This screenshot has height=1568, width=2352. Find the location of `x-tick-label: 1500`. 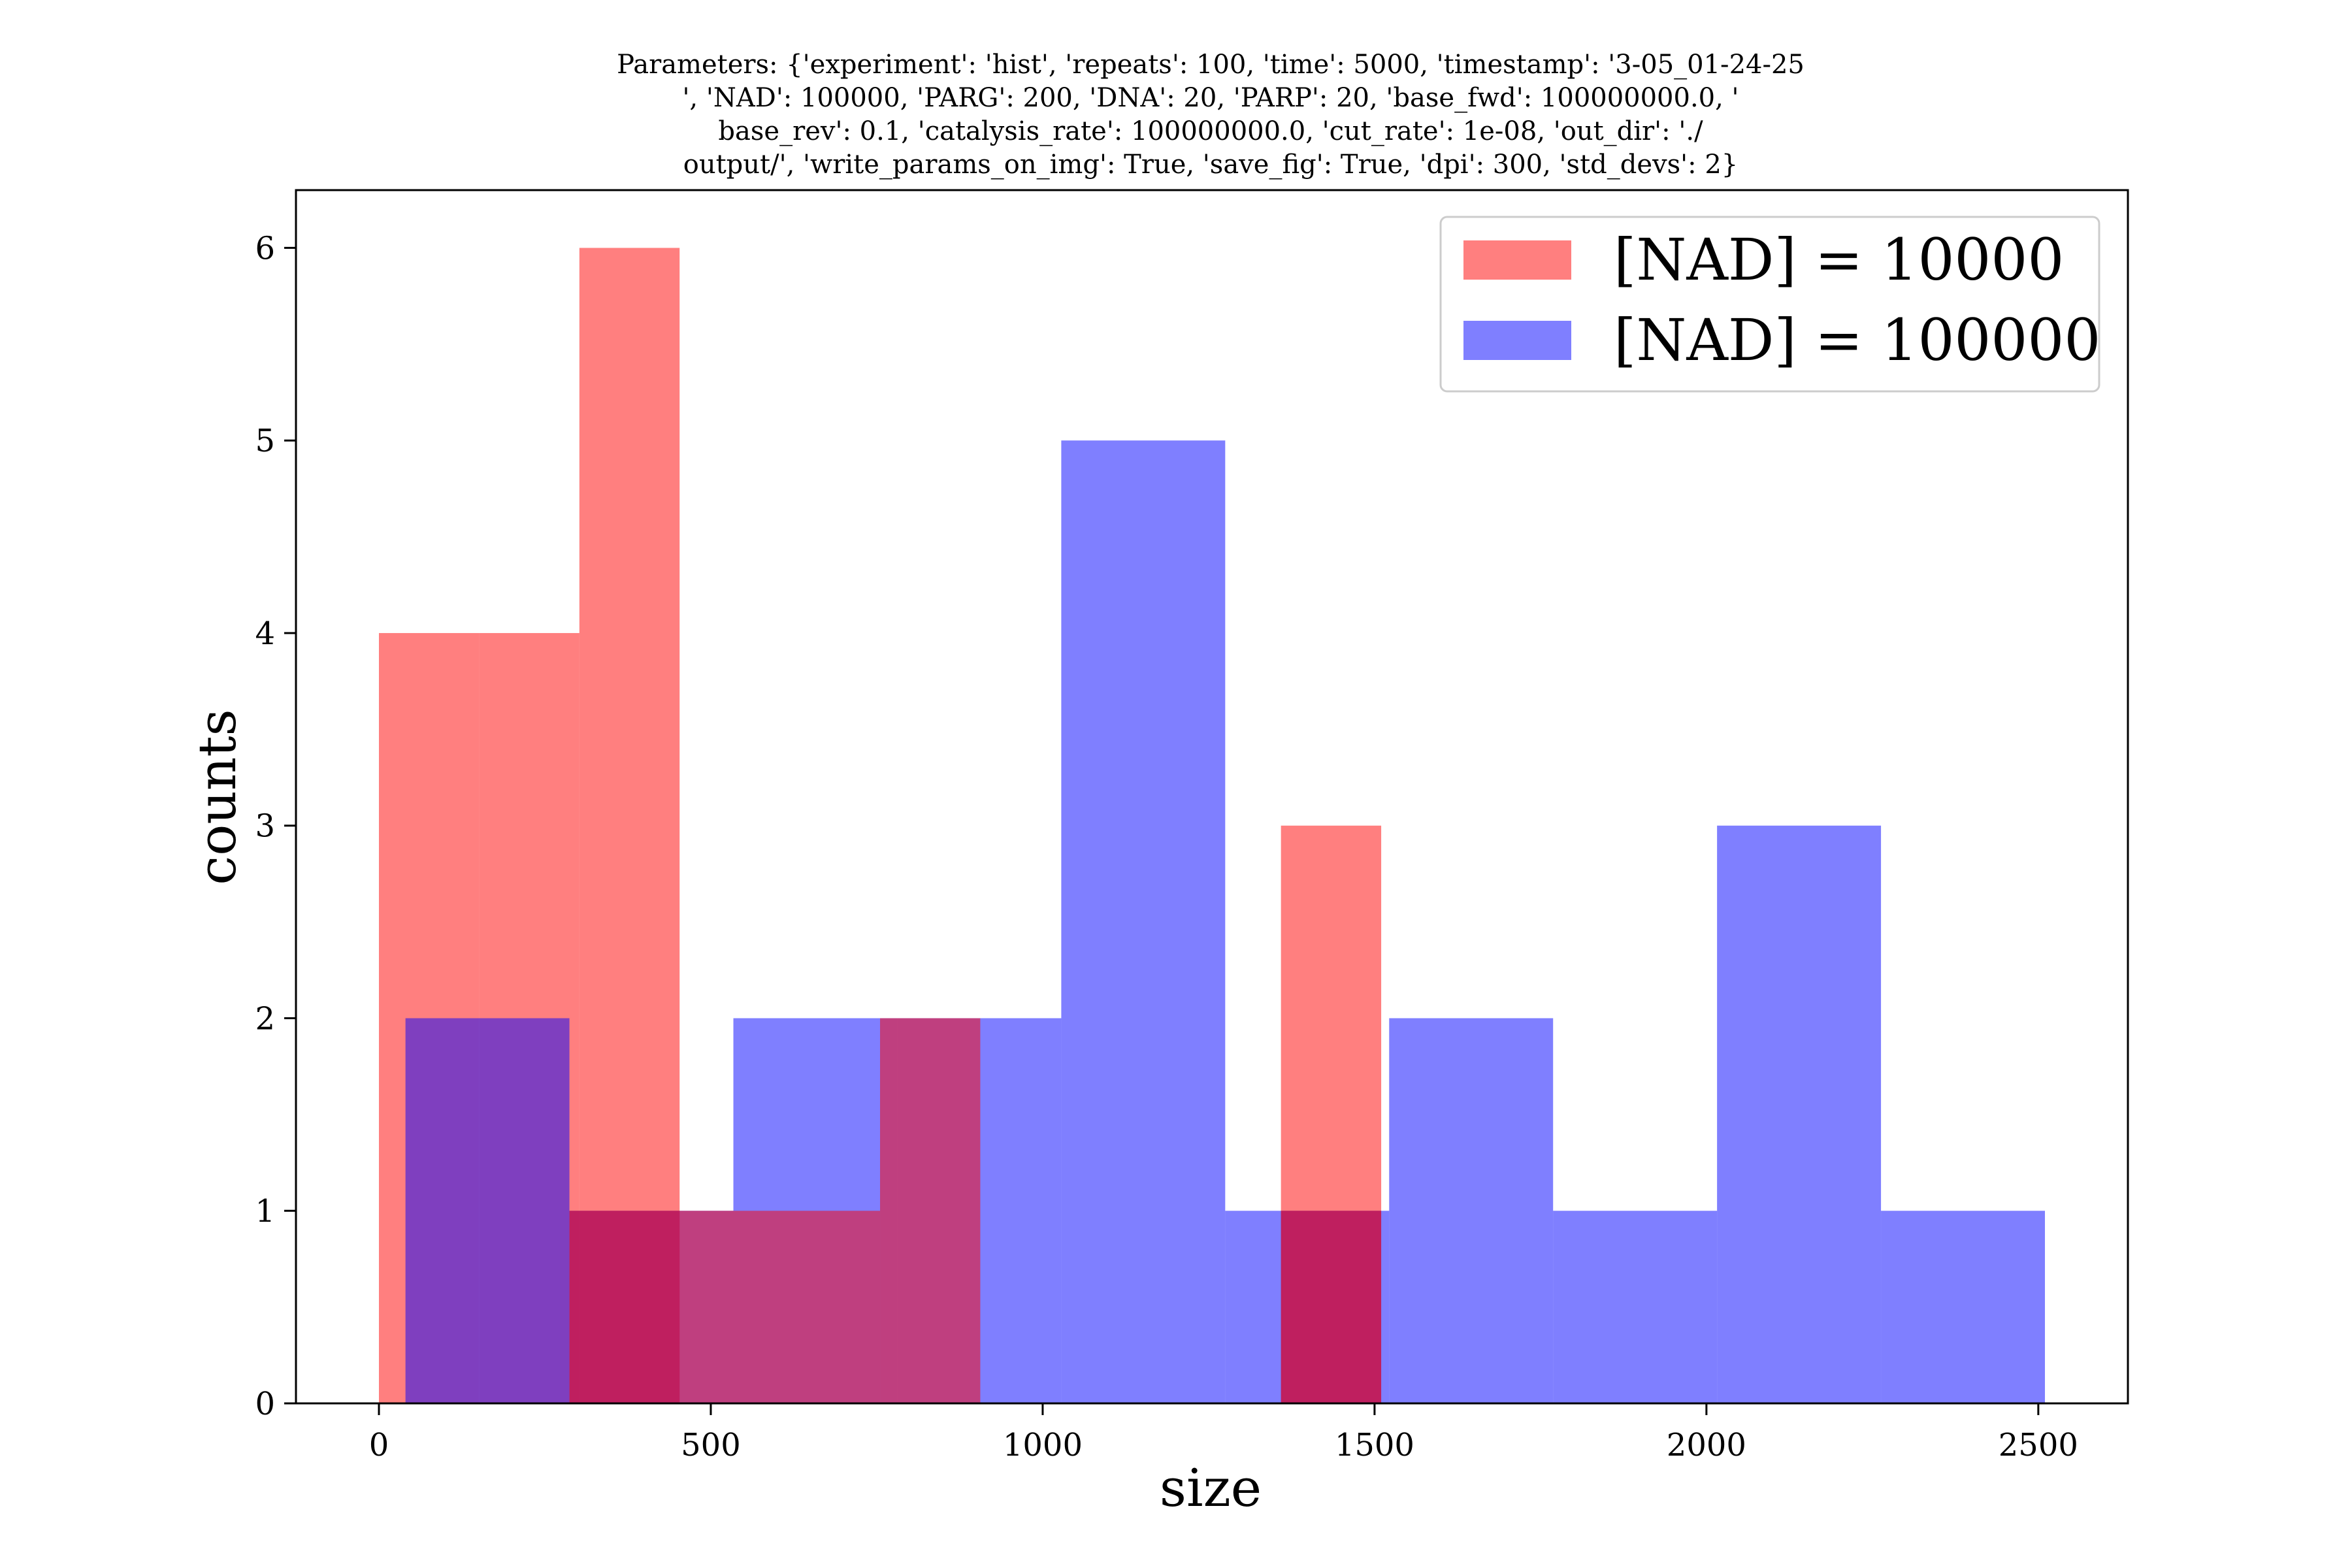

x-tick-label: 1500 is located at coordinates (1374, 1445).